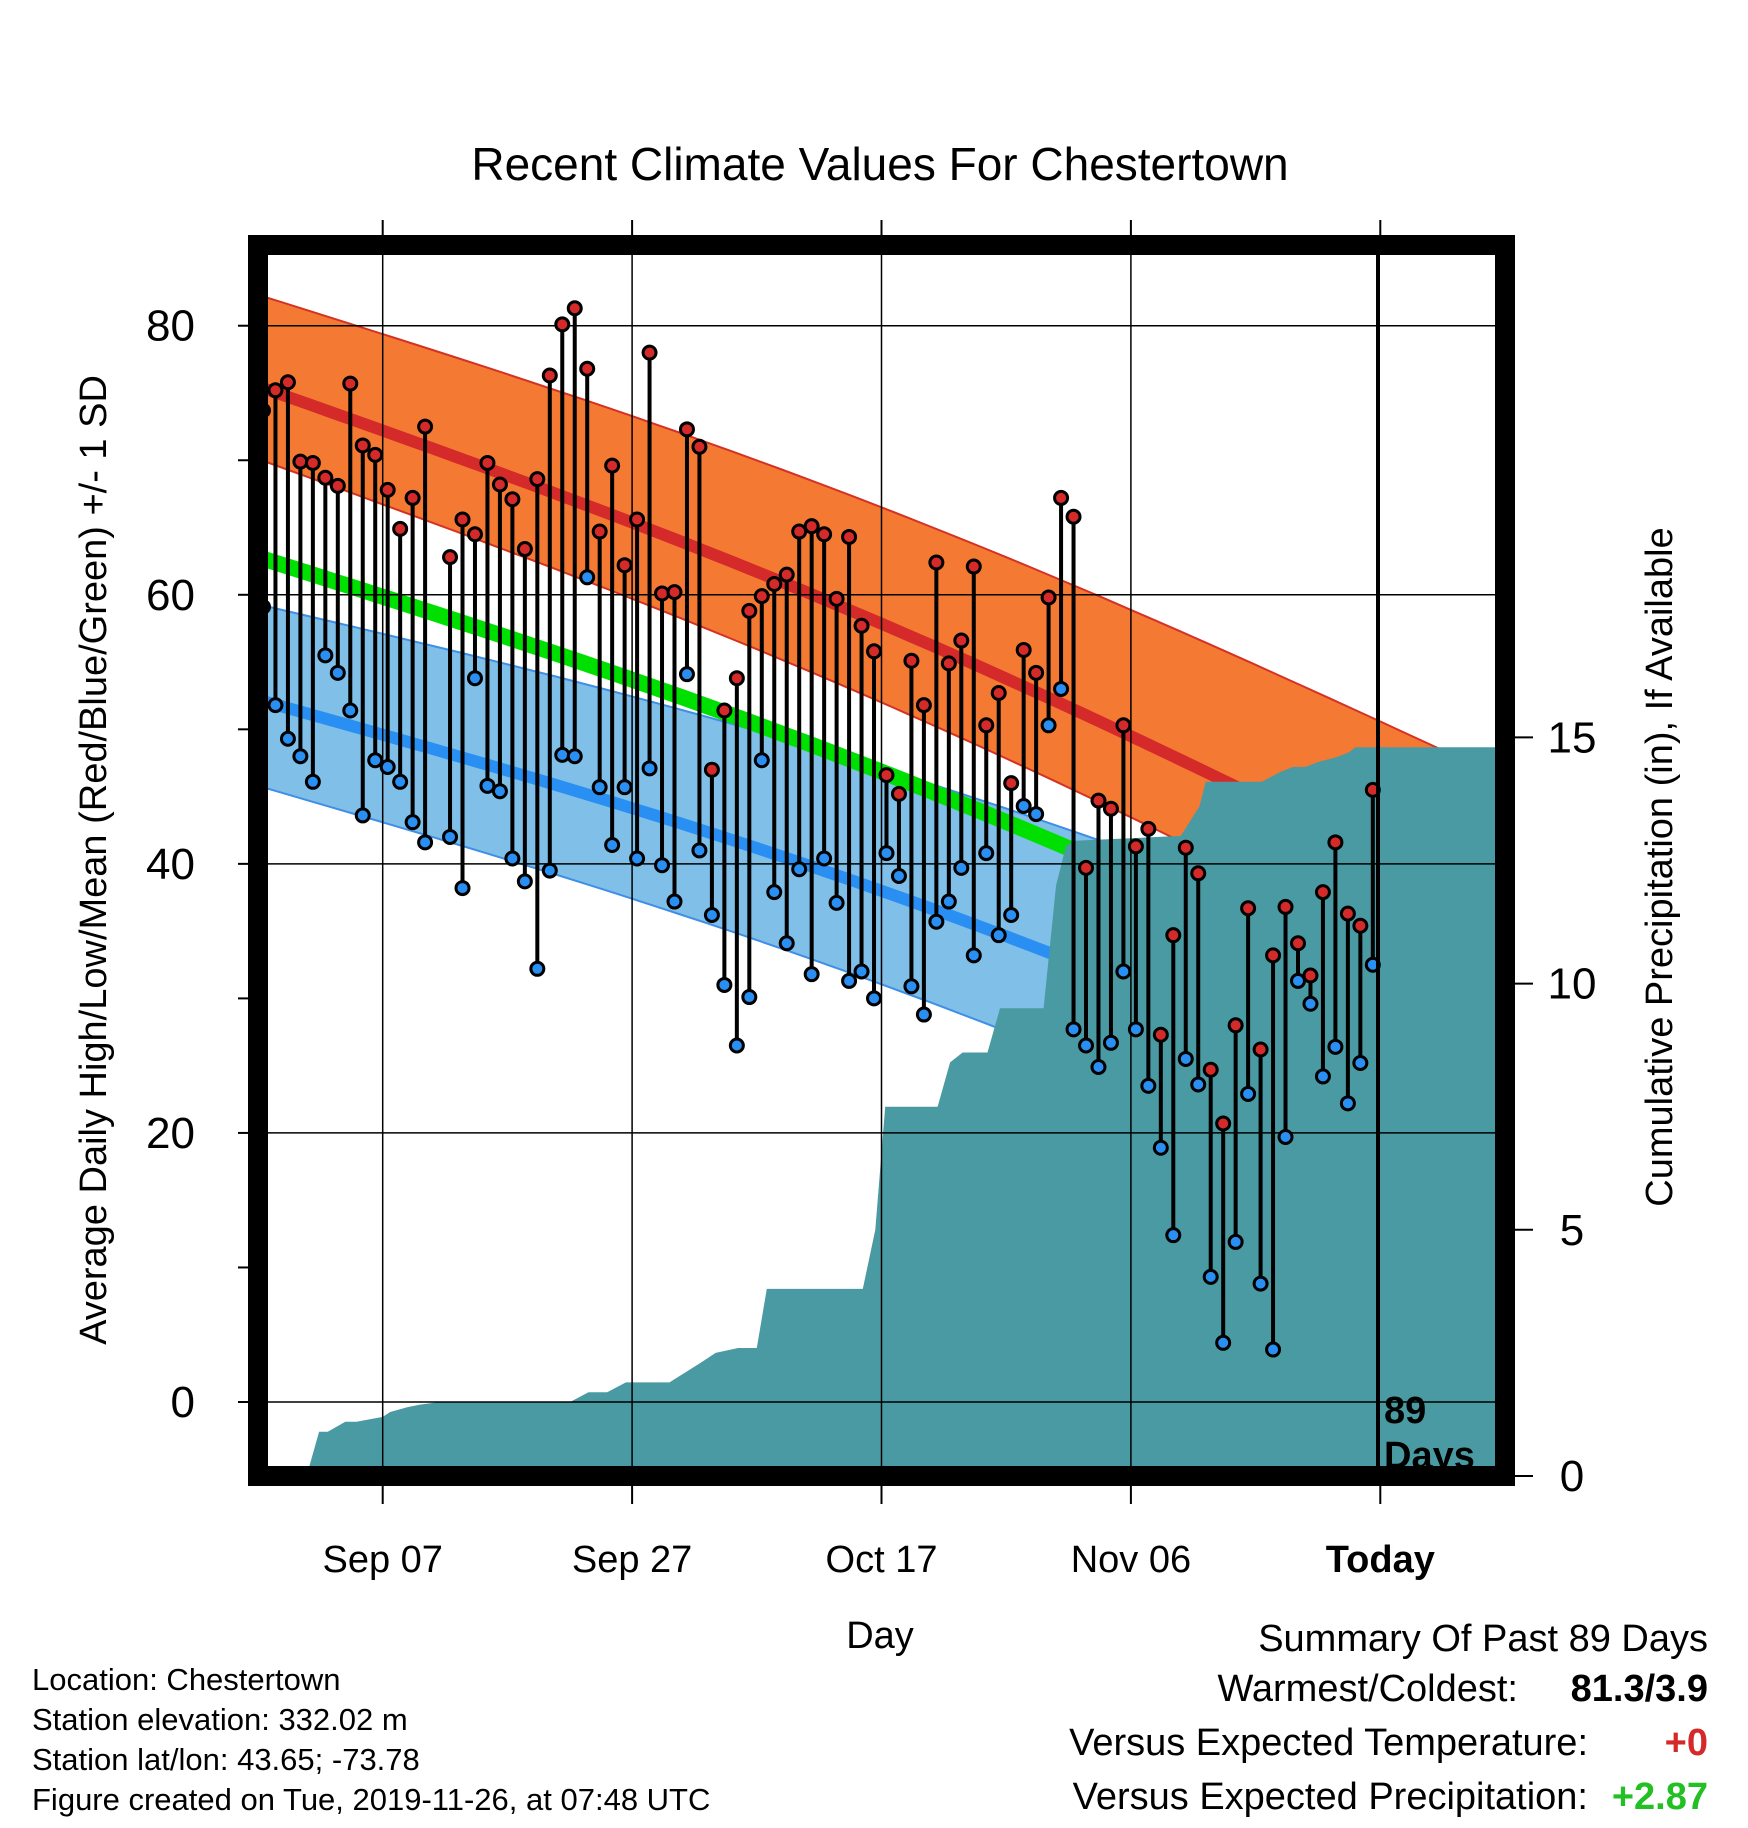 This screenshot has height=1828, width=1748. What do you see at coordinates (1639, 1689) in the screenshot?
I see `summary-row-value: 81.3/3.9` at bounding box center [1639, 1689].